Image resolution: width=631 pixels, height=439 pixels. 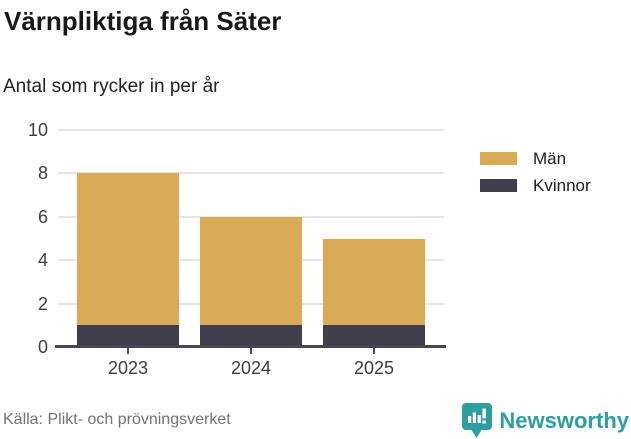 What do you see at coordinates (42, 303) in the screenshot?
I see `y-axis-tick-label: 2` at bounding box center [42, 303].